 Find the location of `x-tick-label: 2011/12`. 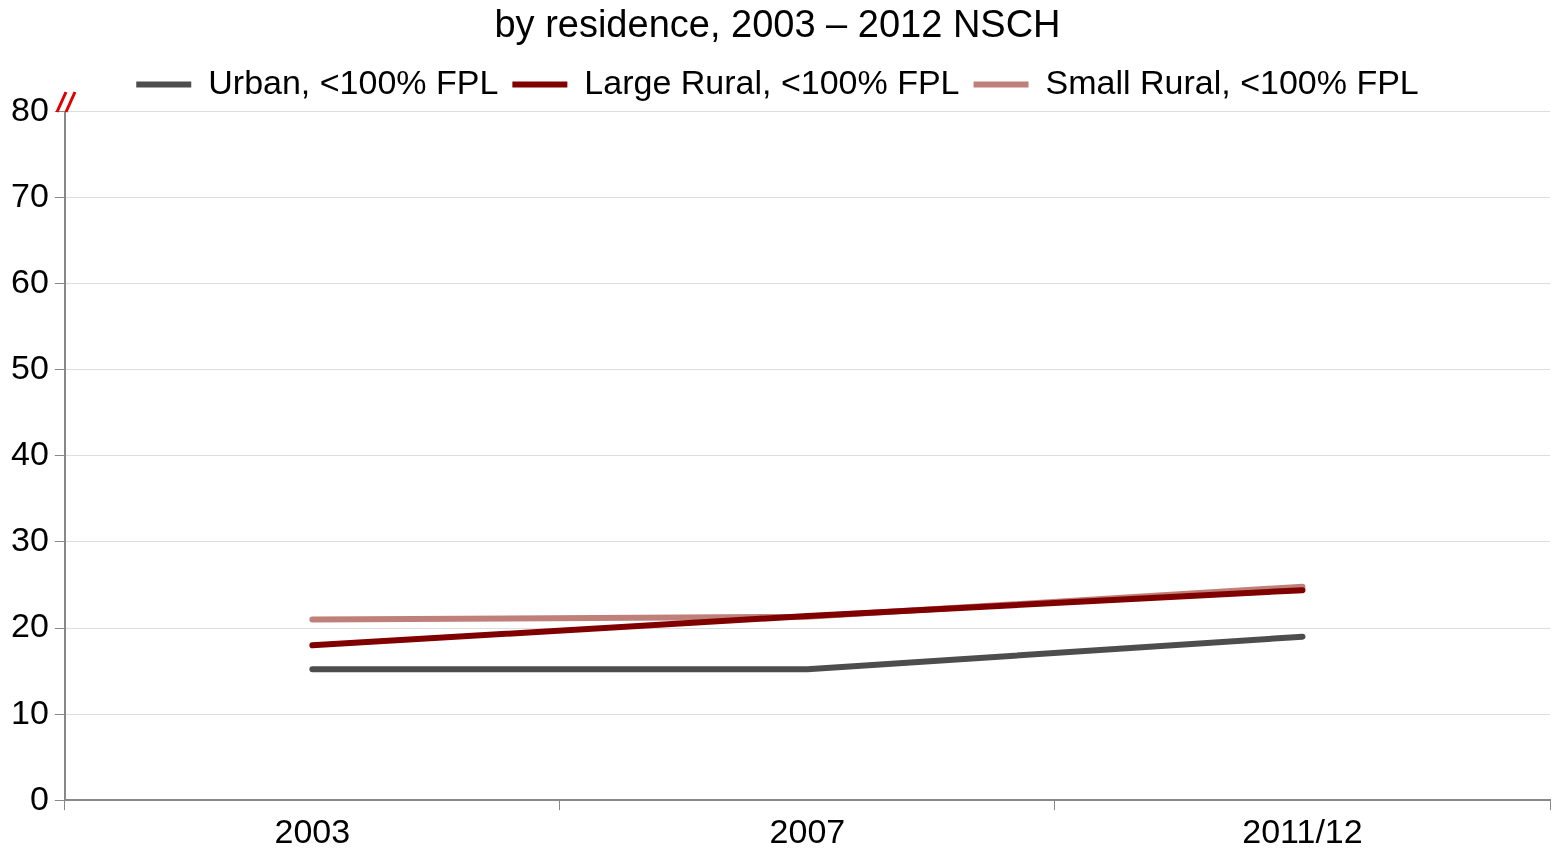

x-tick-label: 2011/12 is located at coordinates (1302, 830).